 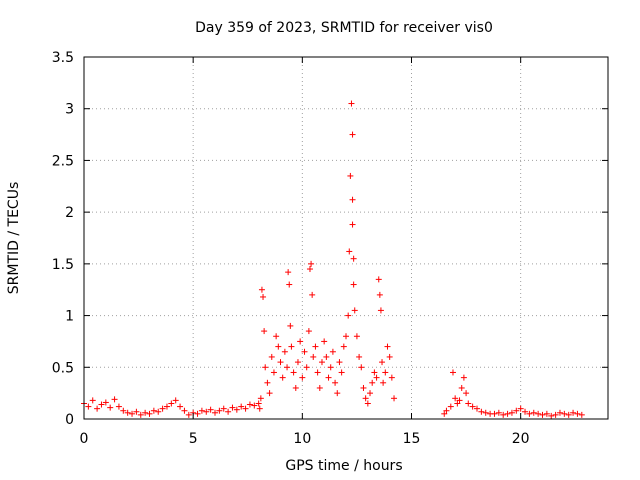 What do you see at coordinates (63, 58) in the screenshot?
I see `y-tick-label: 3.5` at bounding box center [63, 58].